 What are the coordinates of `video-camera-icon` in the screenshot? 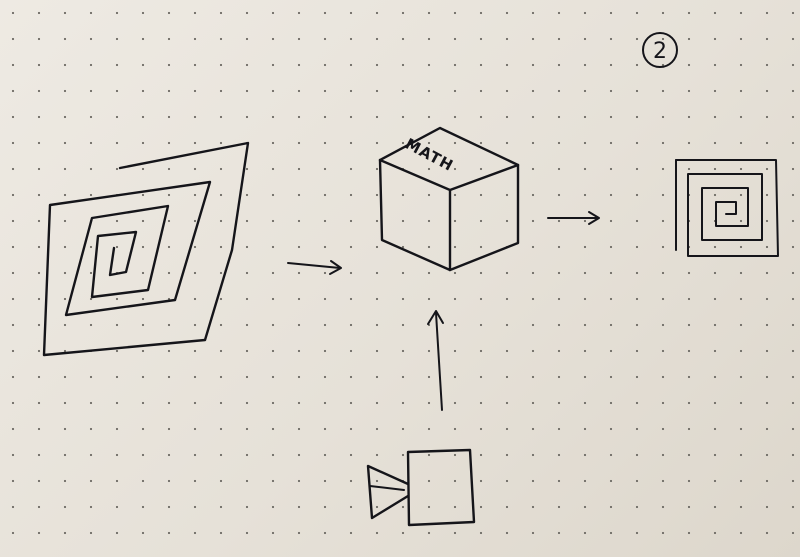 It's located at (421, 487).